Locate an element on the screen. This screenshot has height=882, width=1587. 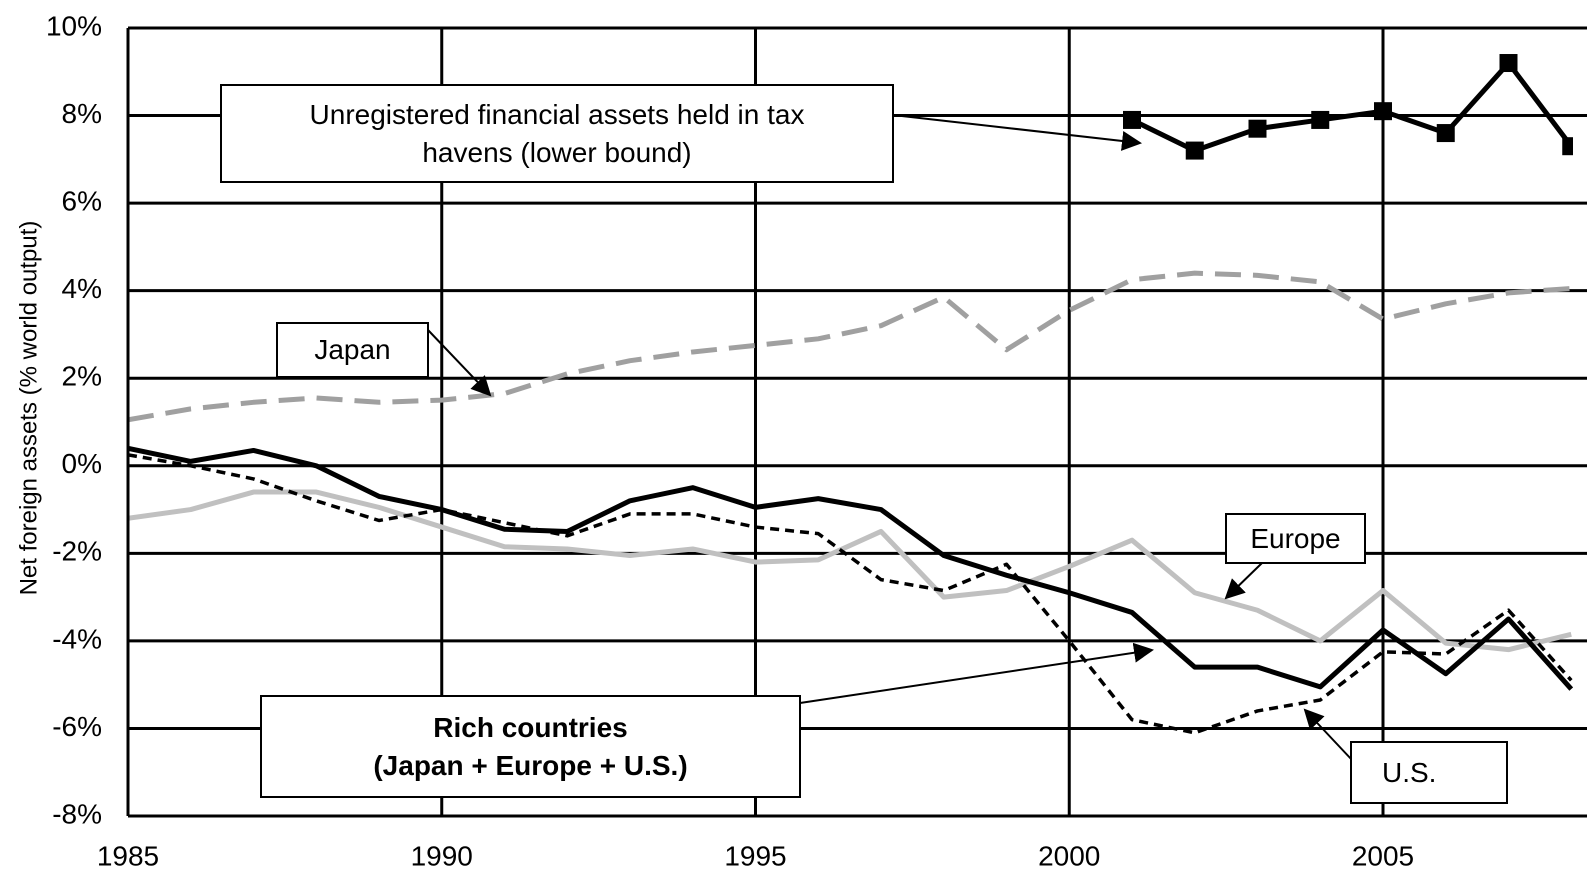
x-tick-label: 1995 is located at coordinates (755, 855).